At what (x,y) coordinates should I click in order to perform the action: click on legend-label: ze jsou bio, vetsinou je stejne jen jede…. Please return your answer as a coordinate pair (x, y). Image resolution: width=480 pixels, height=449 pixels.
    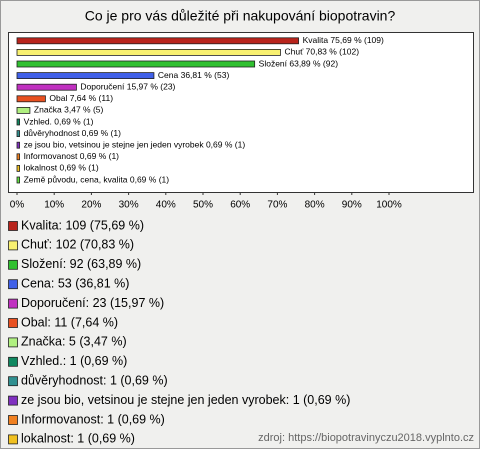
    Looking at the image, I should click on (185, 400).